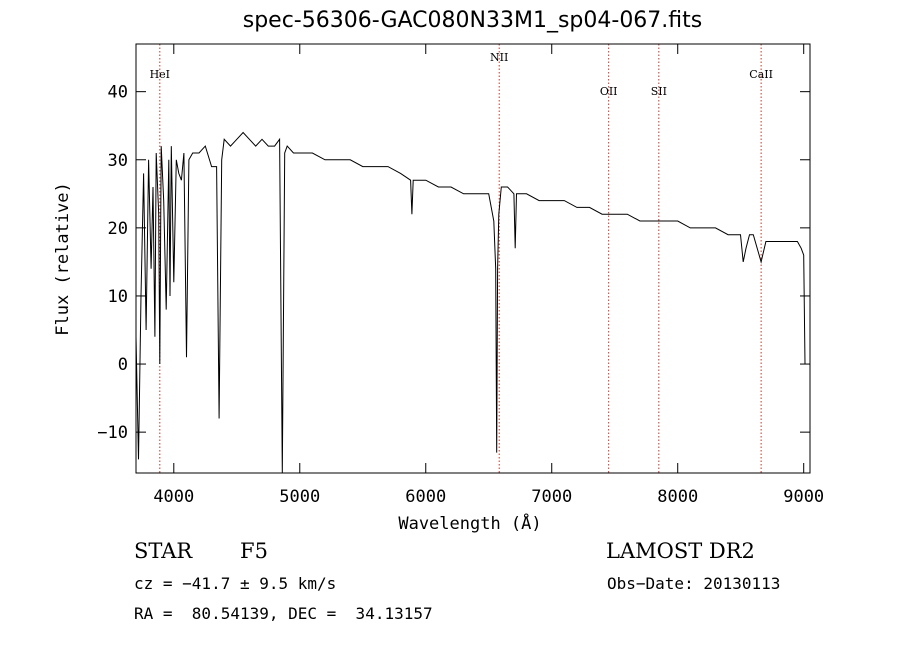  What do you see at coordinates (118, 161) in the screenshot?
I see `y-tick-label: 30` at bounding box center [118, 161].